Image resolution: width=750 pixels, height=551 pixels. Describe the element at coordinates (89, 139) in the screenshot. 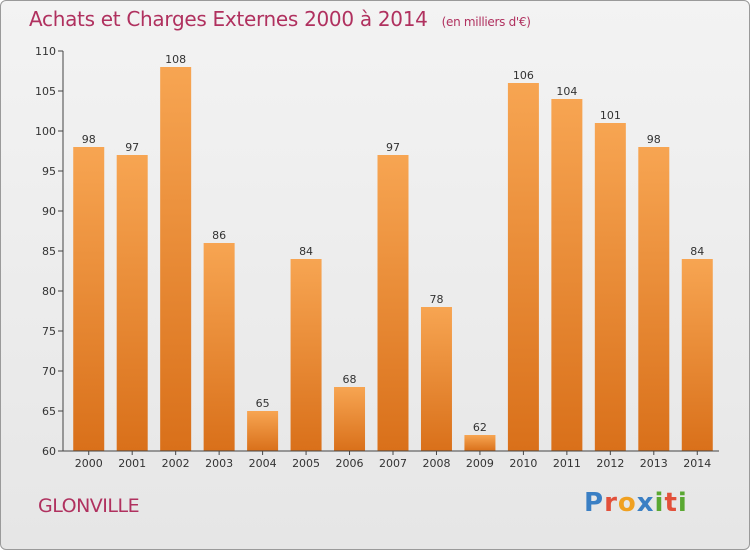

I see `value-label-2000: 98` at that location.